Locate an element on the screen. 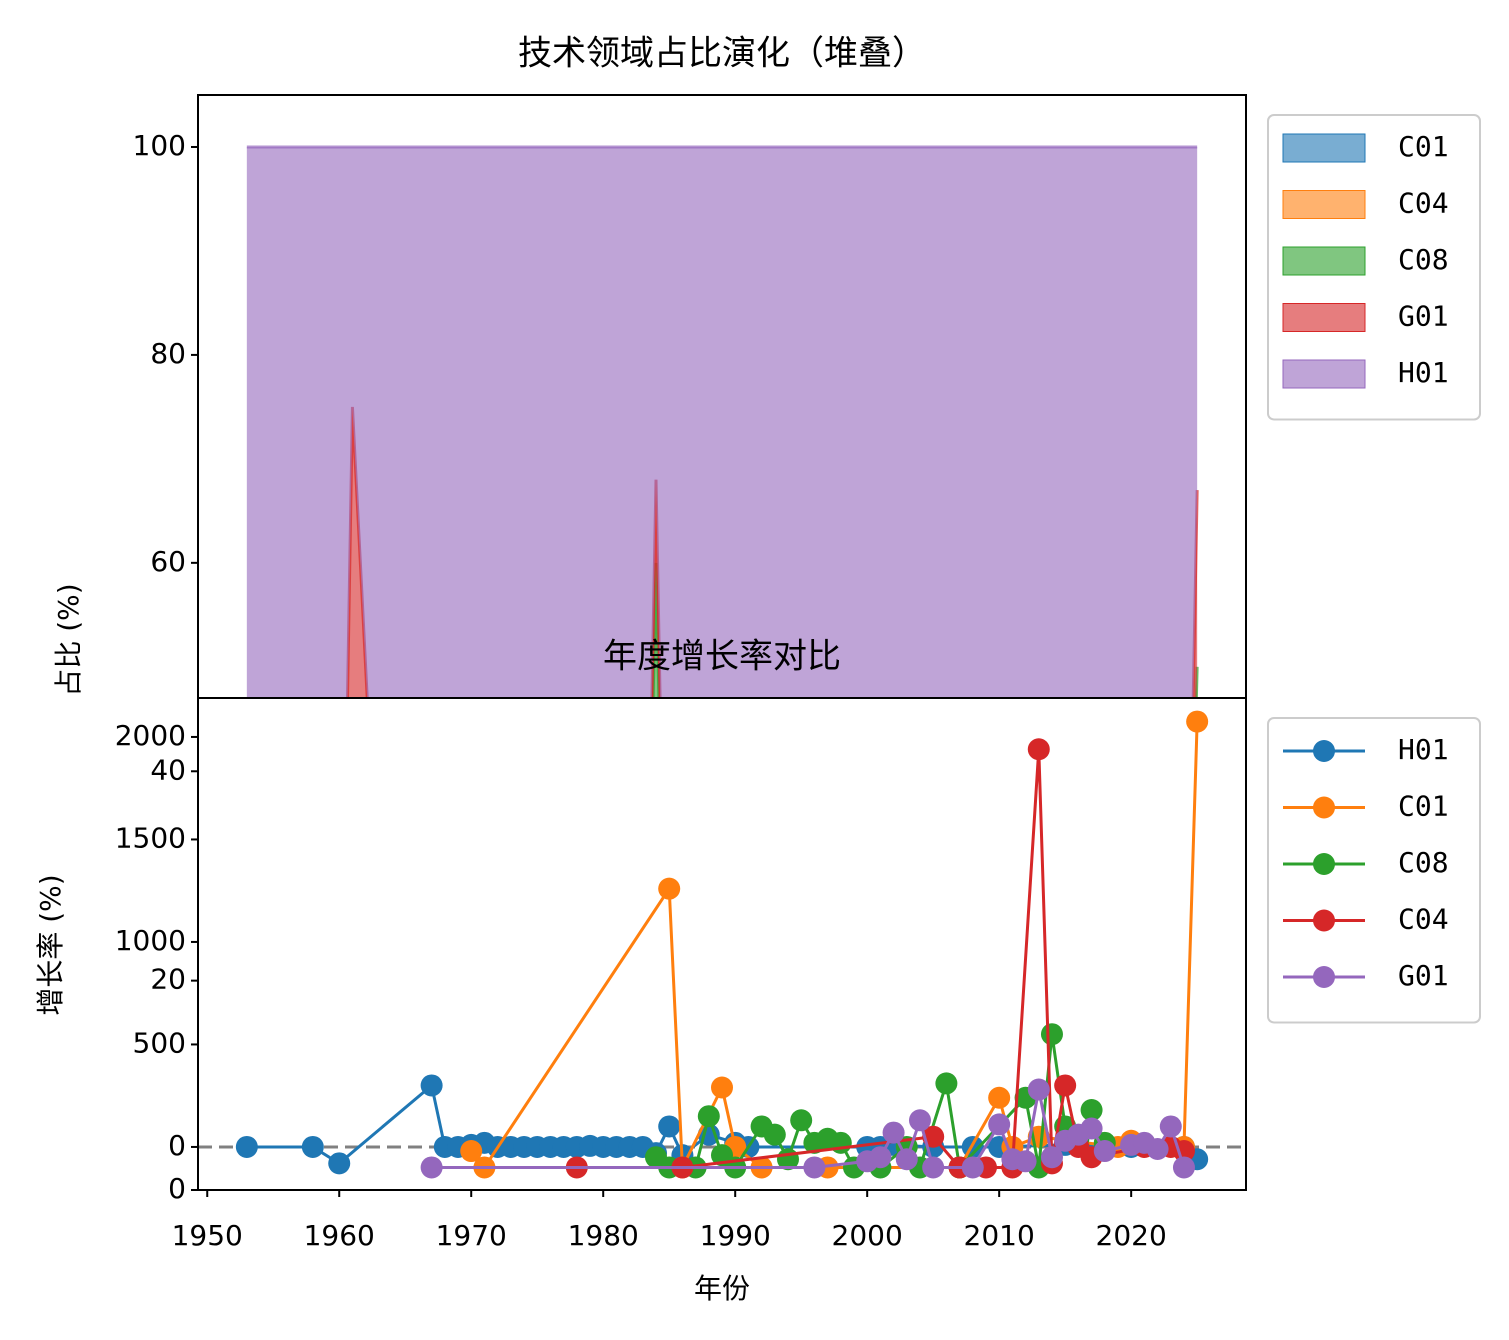 This screenshot has height=1340, width=1509. x-tick-label: 2000 is located at coordinates (867, 1235).